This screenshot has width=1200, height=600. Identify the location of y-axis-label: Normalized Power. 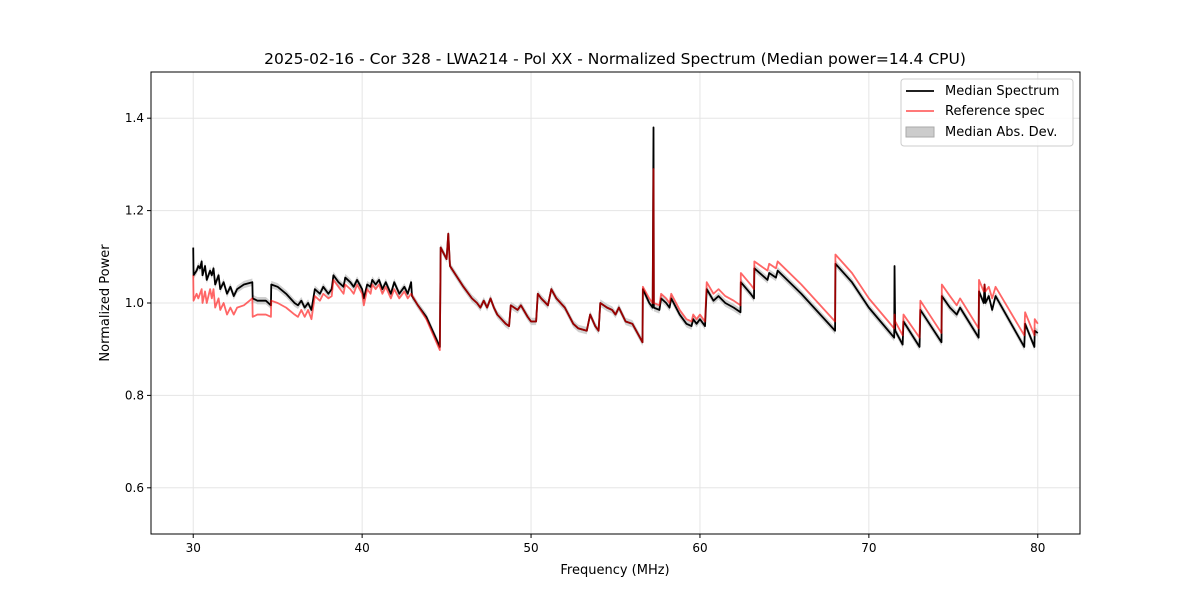
(105, 303).